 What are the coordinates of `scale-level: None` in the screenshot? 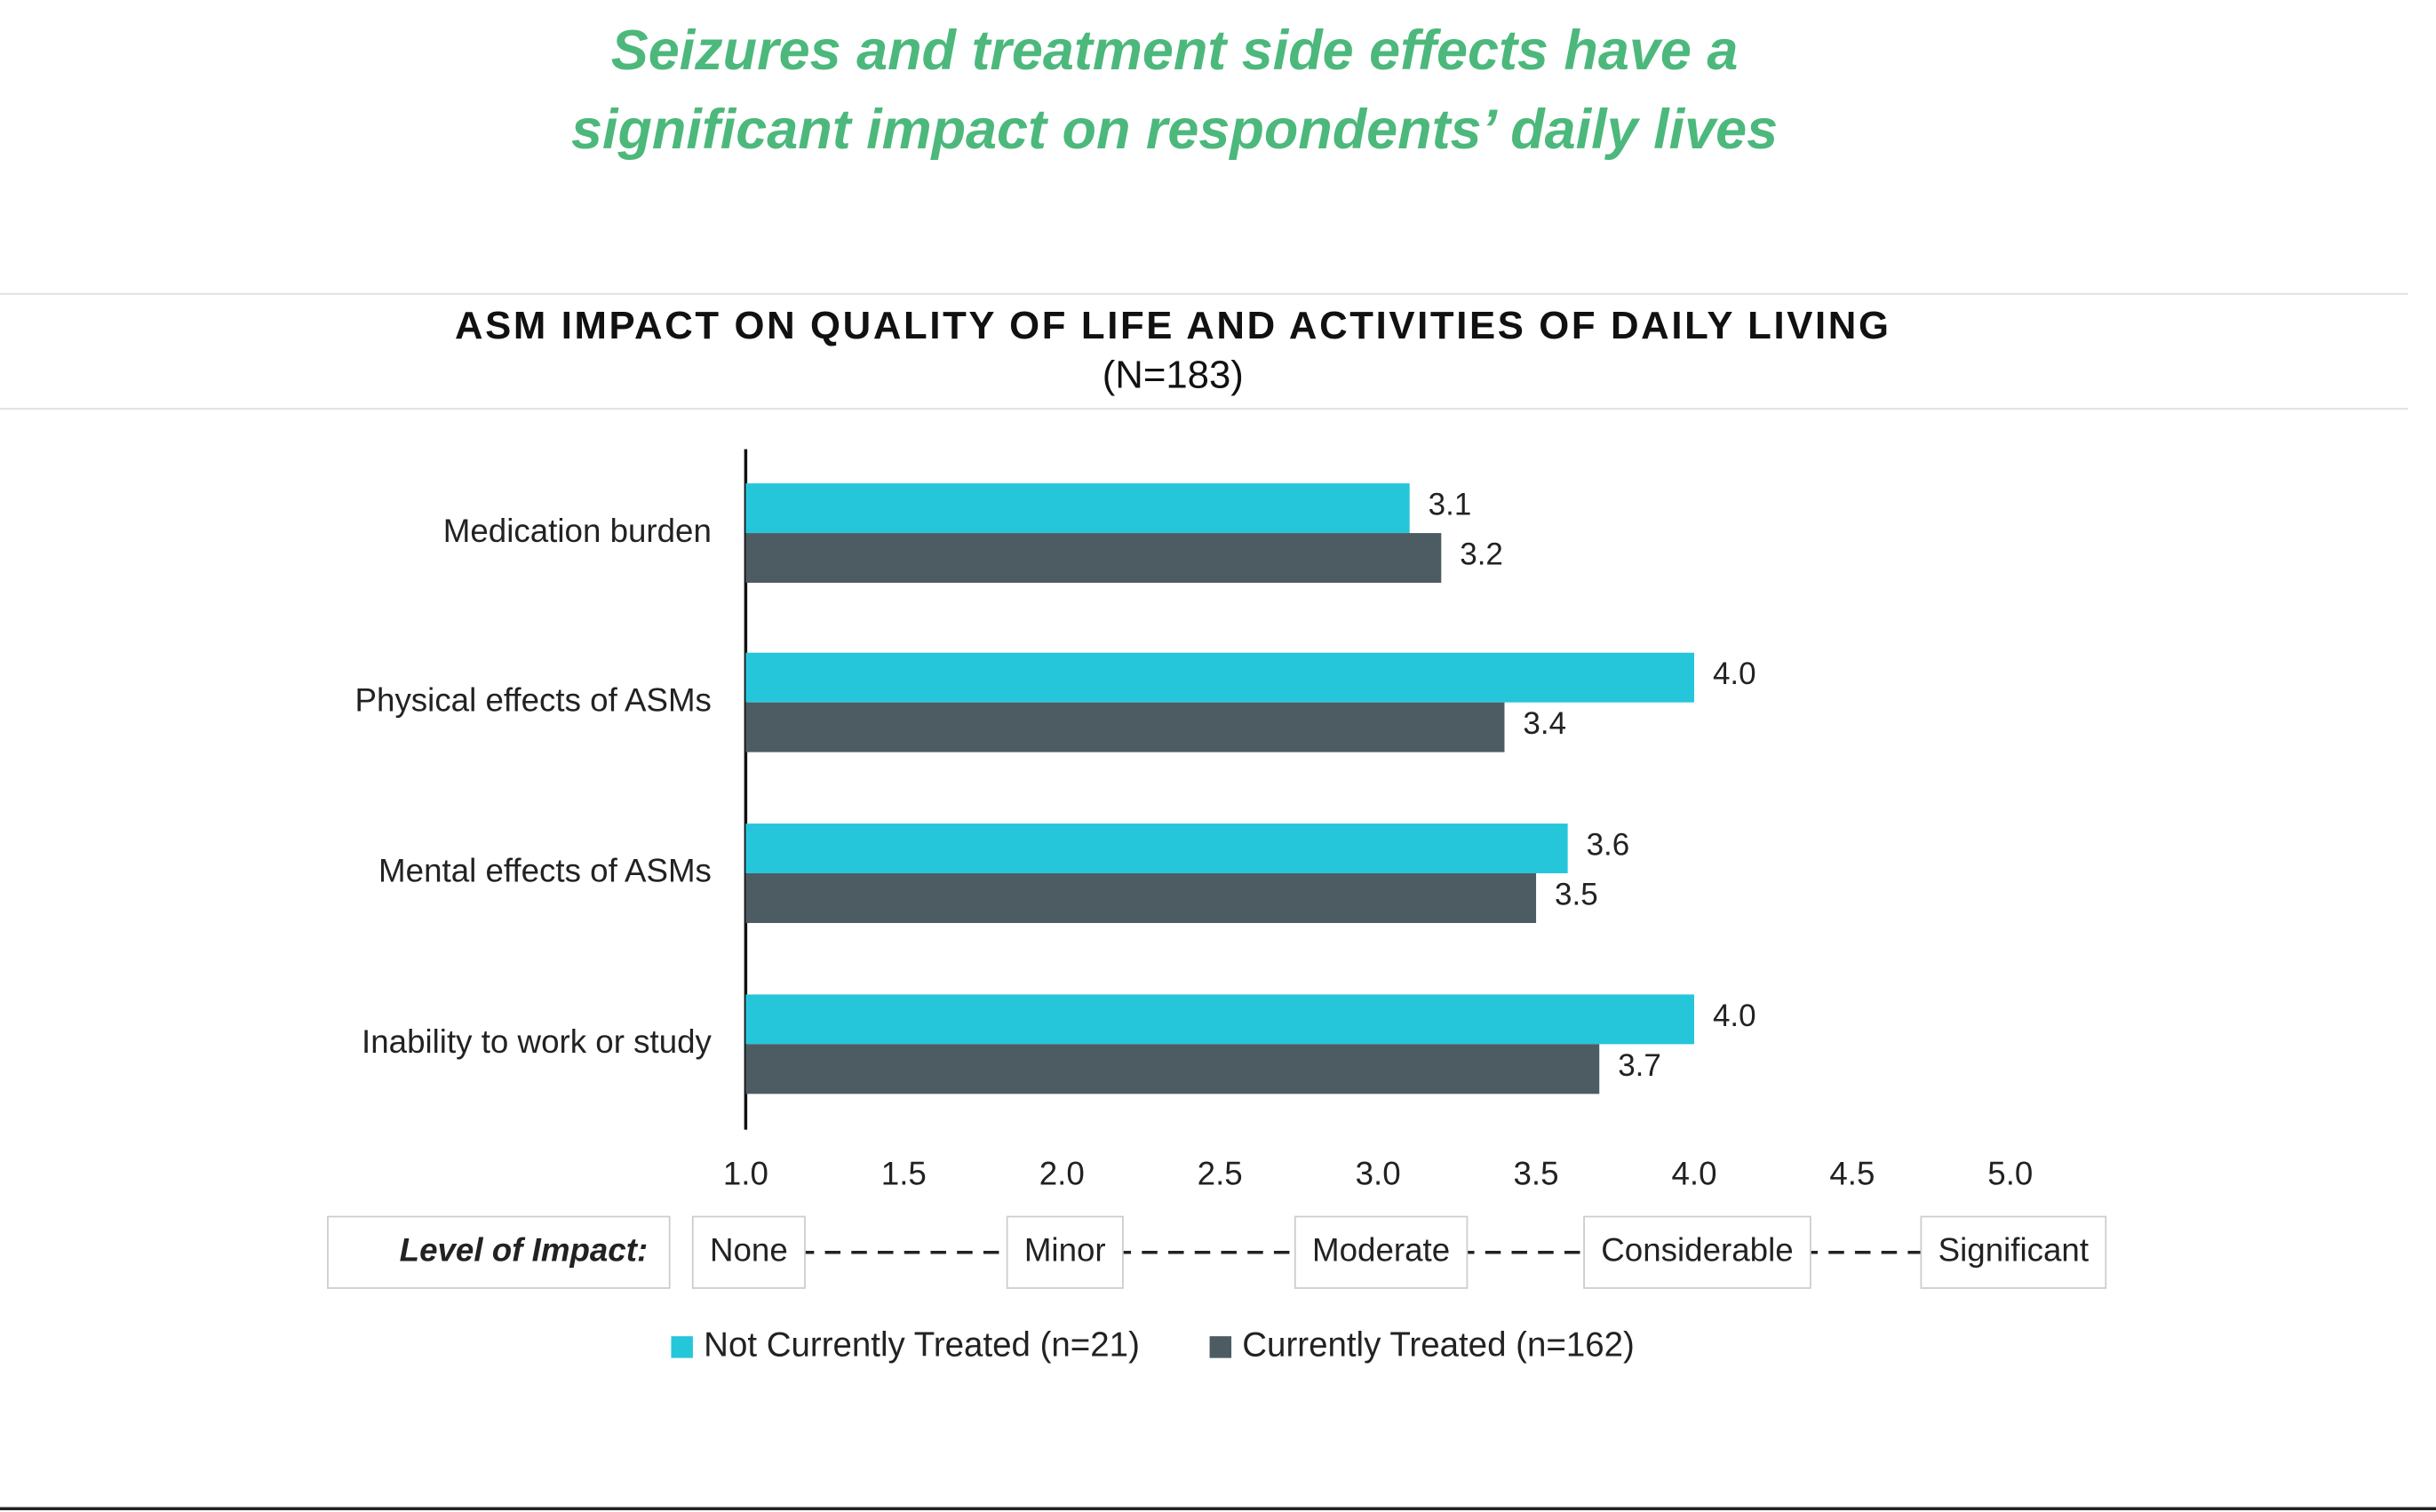 It's located at (749, 1249).